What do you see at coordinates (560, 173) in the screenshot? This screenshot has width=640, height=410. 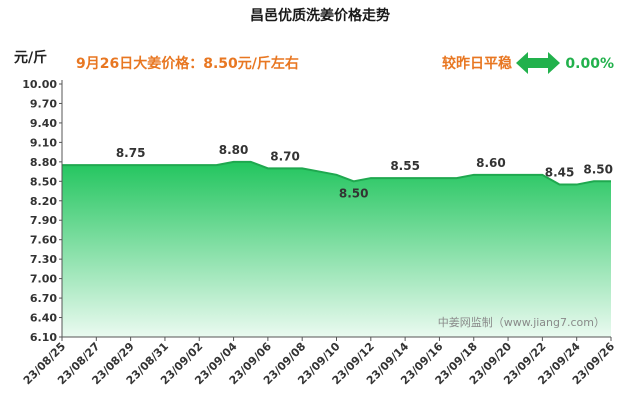 I see `data-label: 8.45` at bounding box center [560, 173].